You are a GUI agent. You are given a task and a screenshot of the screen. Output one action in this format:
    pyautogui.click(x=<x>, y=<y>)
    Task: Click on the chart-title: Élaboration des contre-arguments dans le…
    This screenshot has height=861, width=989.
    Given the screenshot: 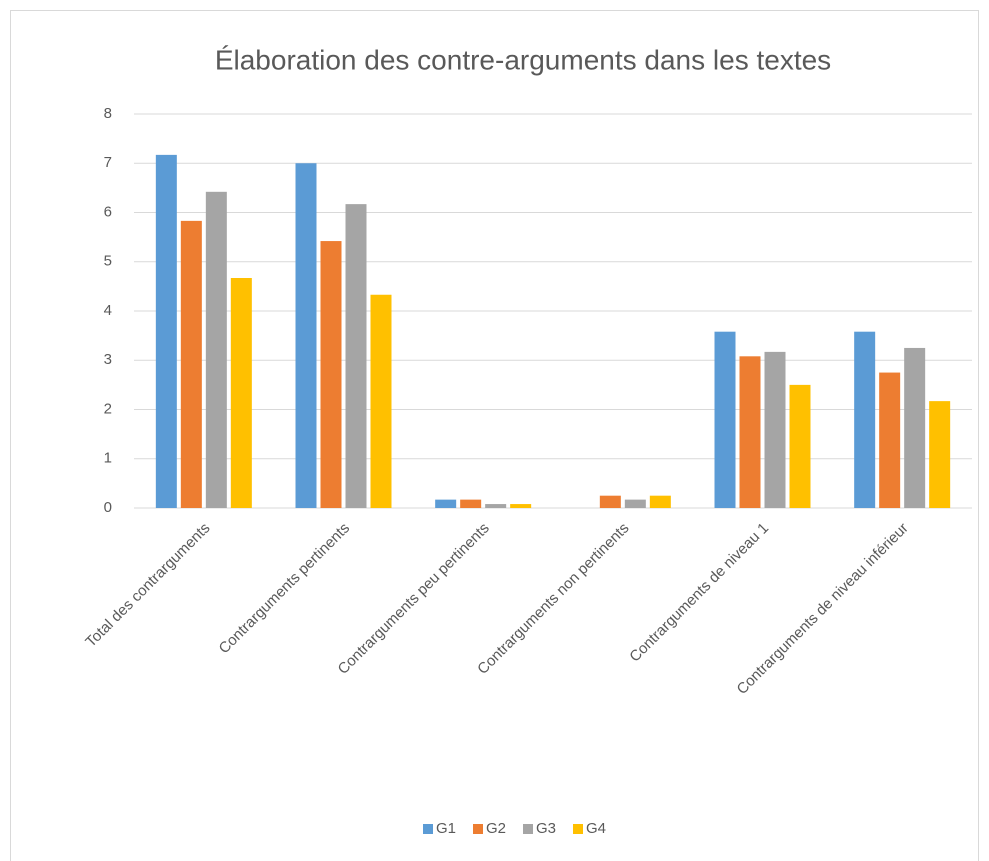 What is the action you would take?
    pyautogui.click(x=523, y=59)
    